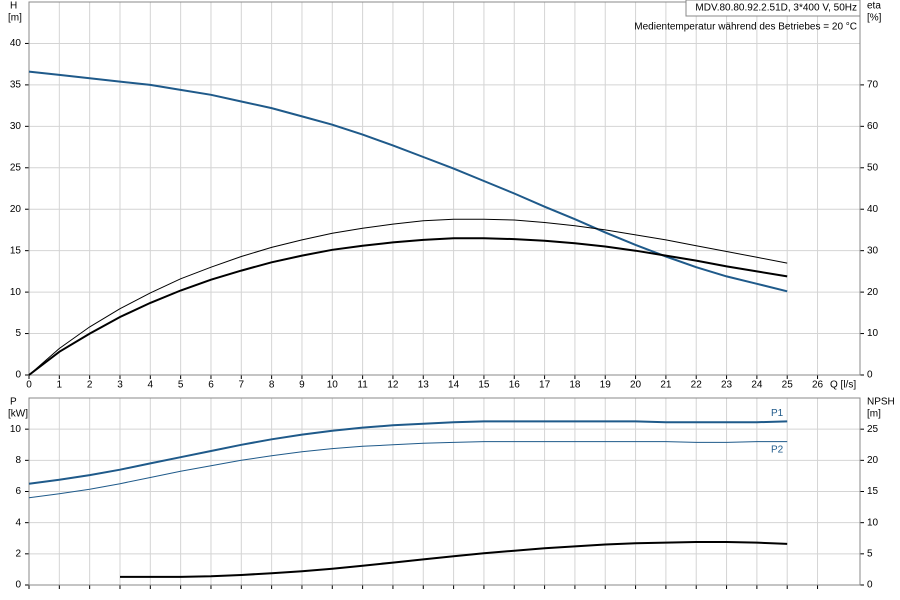 The height and width of the screenshot is (600, 900). Describe the element at coordinates (870, 553) in the screenshot. I see `y2-tick-label: 5` at that location.